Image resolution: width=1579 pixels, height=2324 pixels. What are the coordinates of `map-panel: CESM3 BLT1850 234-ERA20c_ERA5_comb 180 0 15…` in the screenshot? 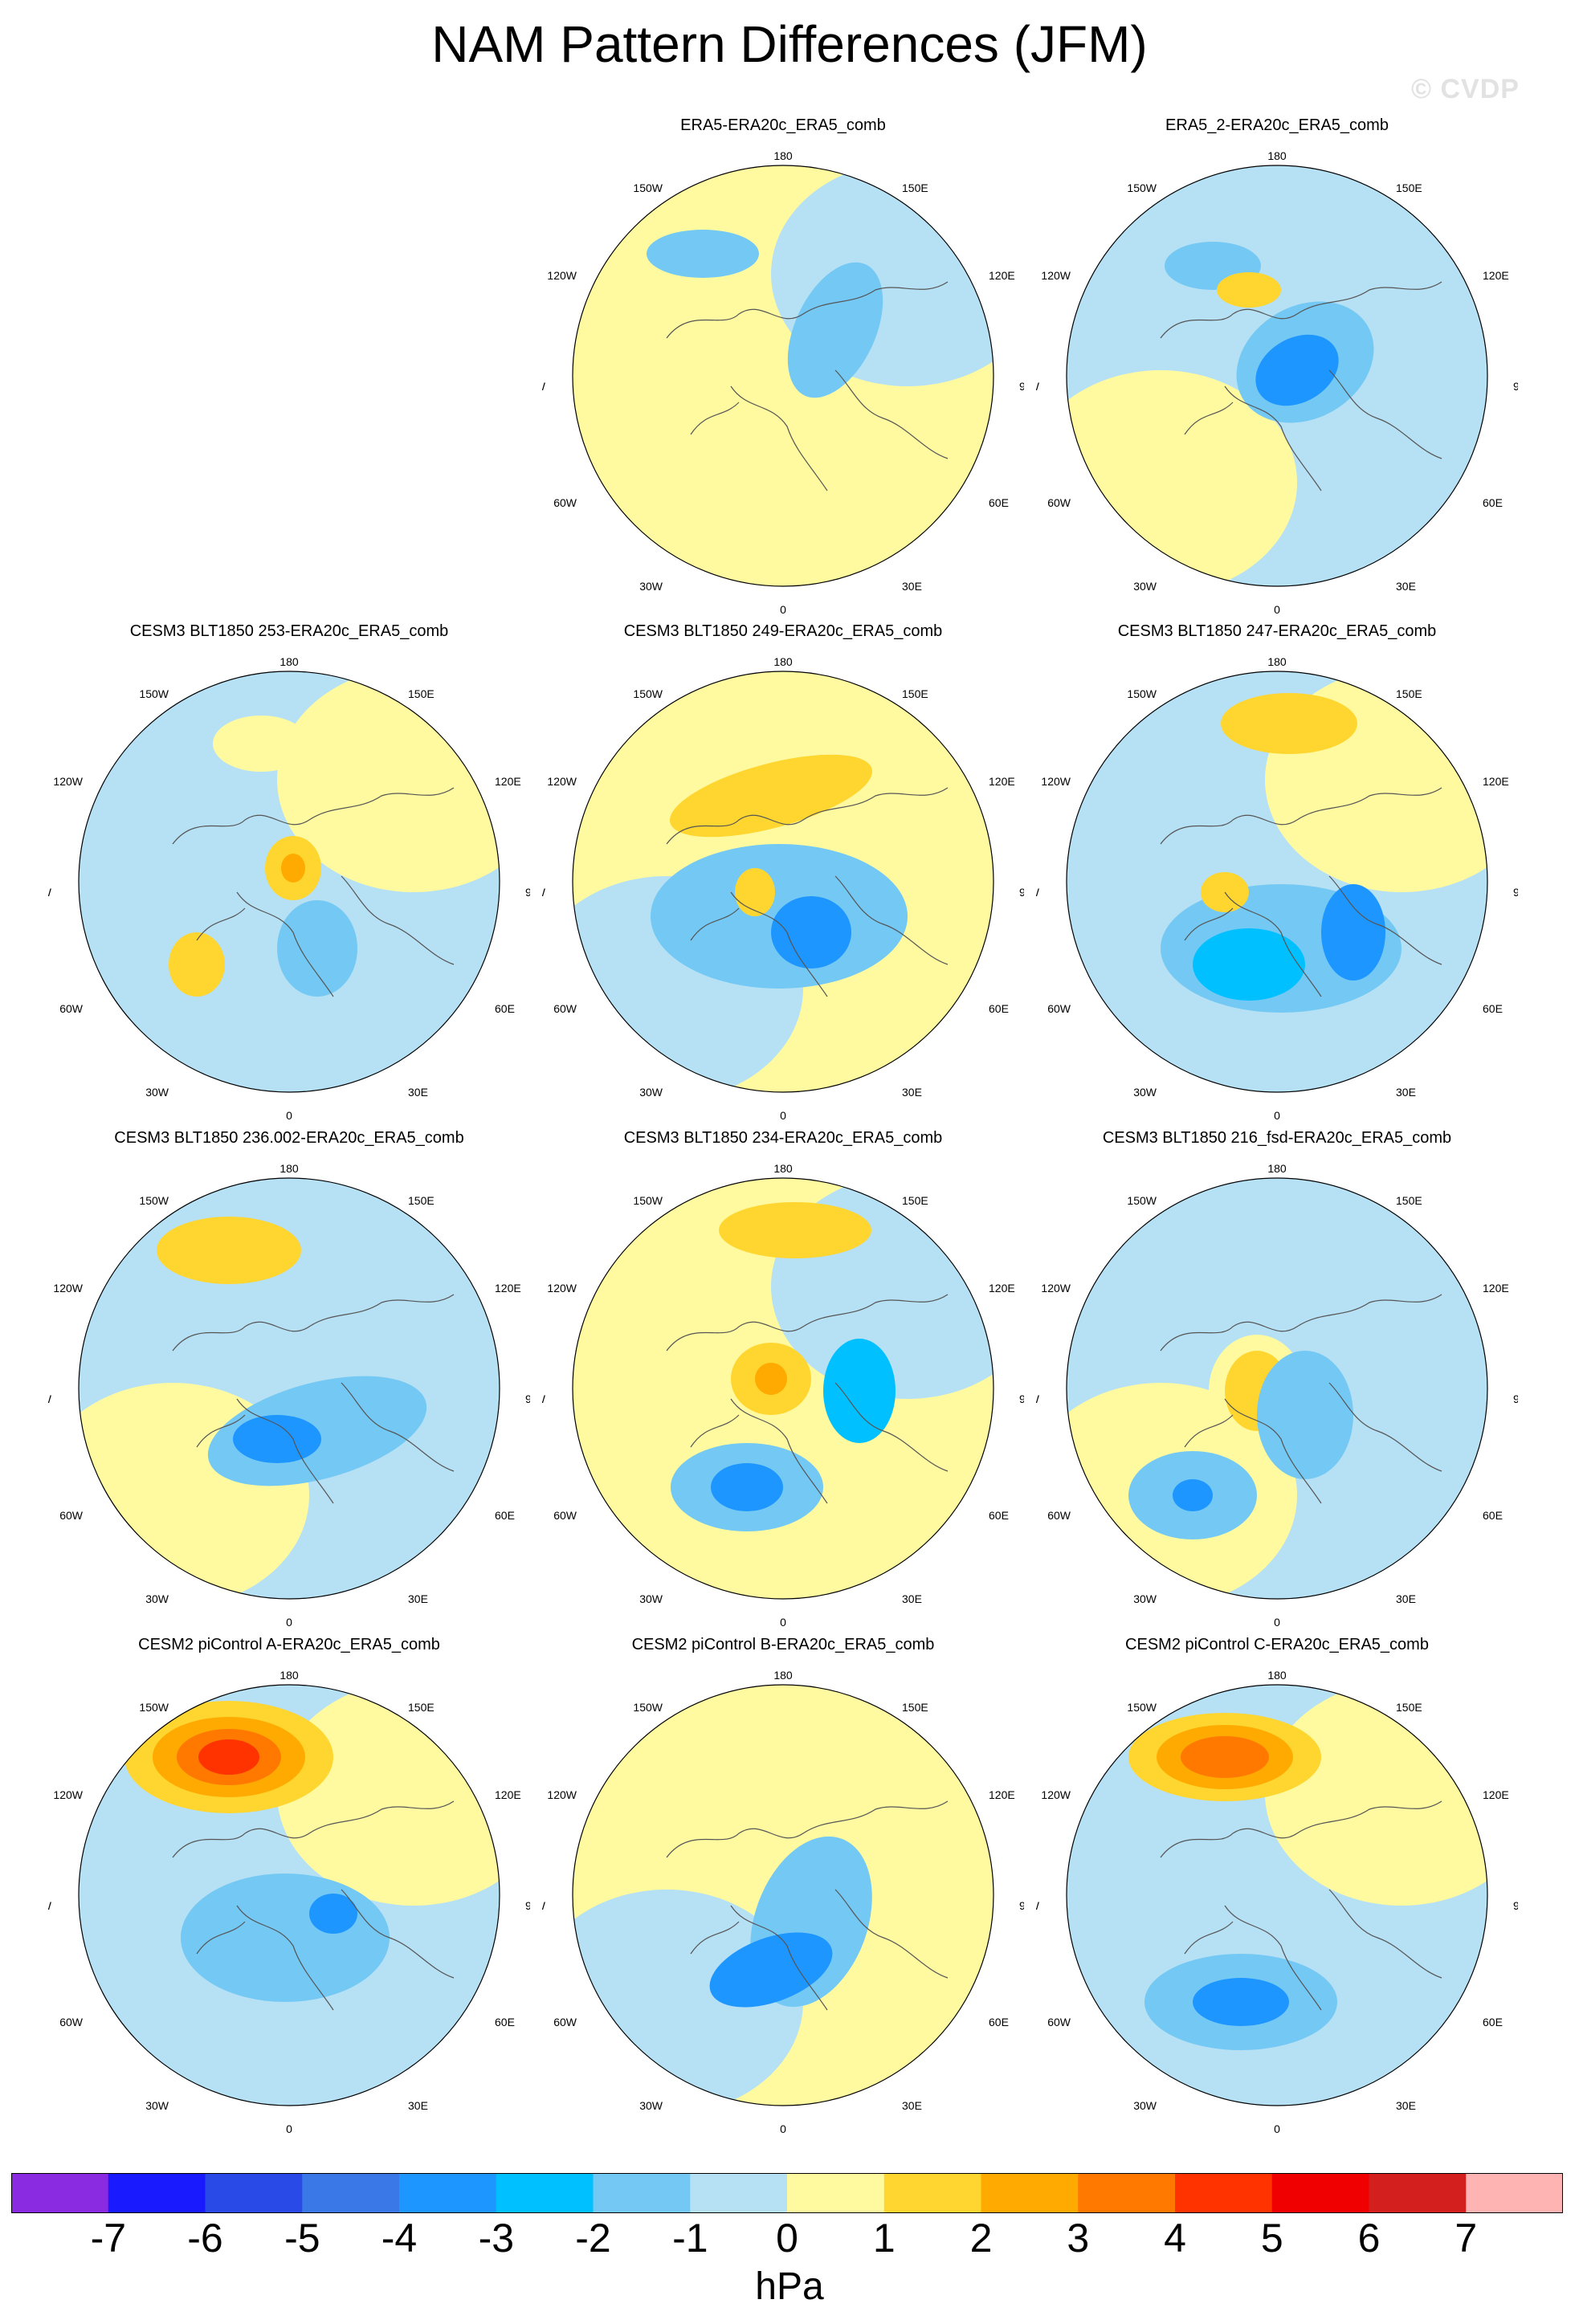 It's located at (783, 1378).